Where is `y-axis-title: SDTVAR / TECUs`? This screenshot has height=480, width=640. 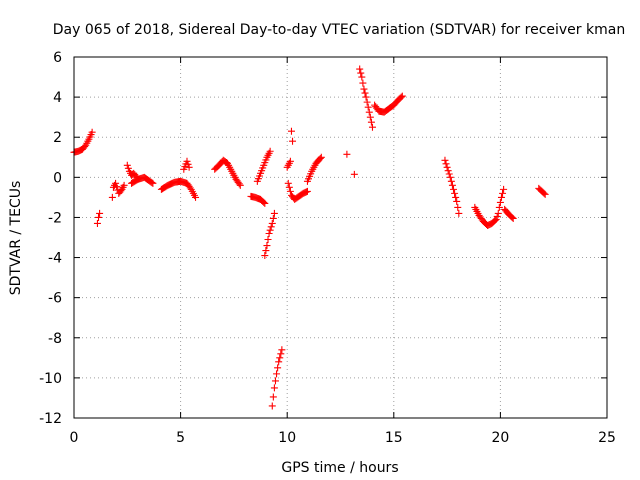 y-axis-title: SDTVAR / TECUs is located at coordinates (16, 238).